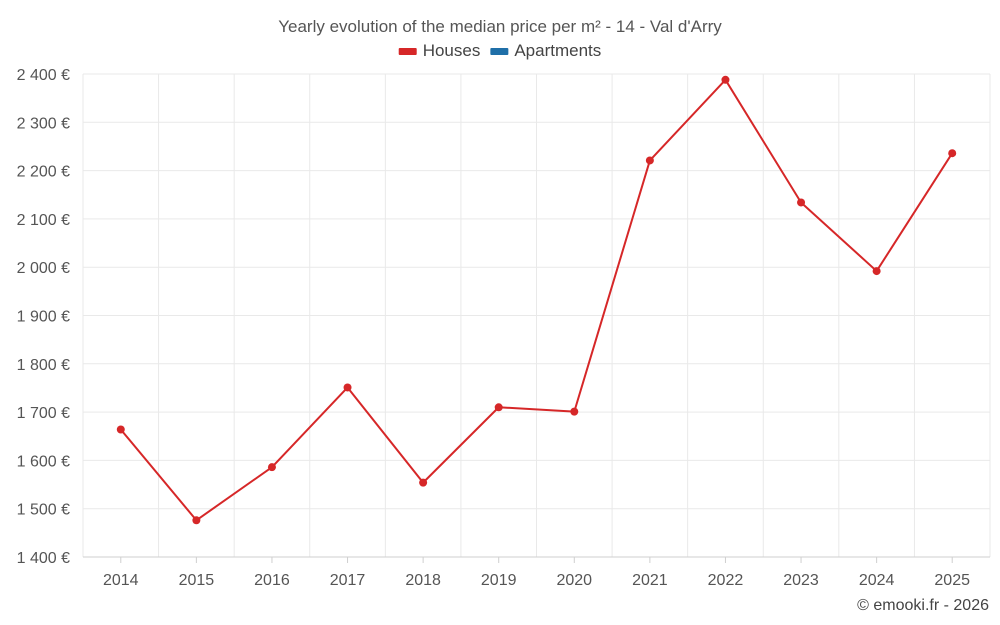 The width and height of the screenshot is (1000, 625). What do you see at coordinates (801, 202) in the screenshot?
I see `data-point-houses-2023` at bounding box center [801, 202].